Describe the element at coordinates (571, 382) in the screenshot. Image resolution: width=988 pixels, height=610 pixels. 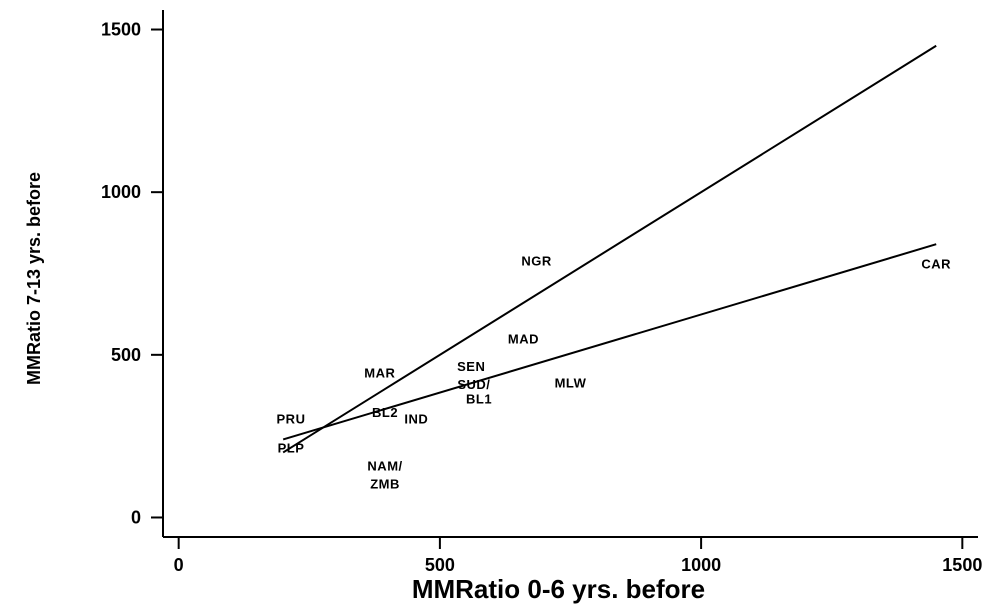
I see `point-label-mlw: MLW` at that location.